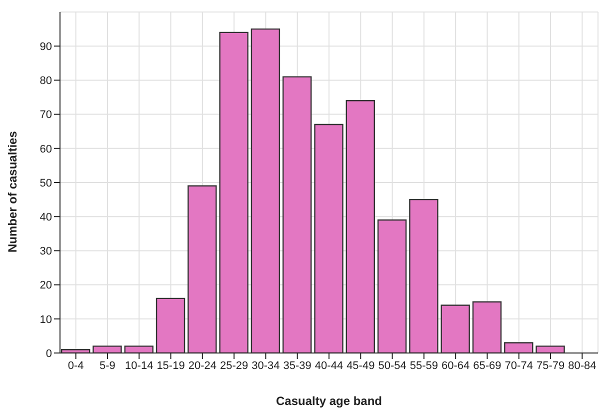 Image resolution: width=610 pixels, height=417 pixels. Describe the element at coordinates (76, 366) in the screenshot. I see `x-tick-label: 0-4` at that location.